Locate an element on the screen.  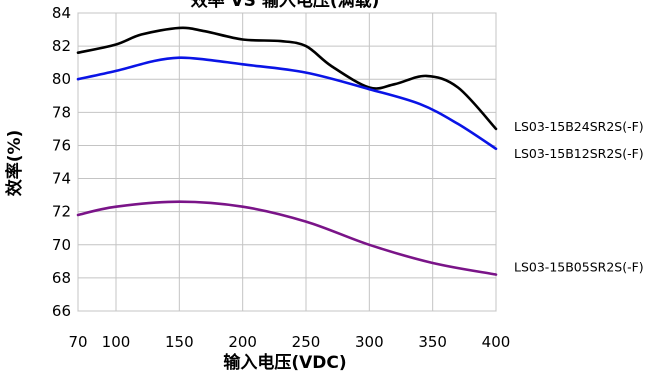
x-tick-labels: 70 100 150 200 250 300 350 400 is located at coordinates (289, 342).